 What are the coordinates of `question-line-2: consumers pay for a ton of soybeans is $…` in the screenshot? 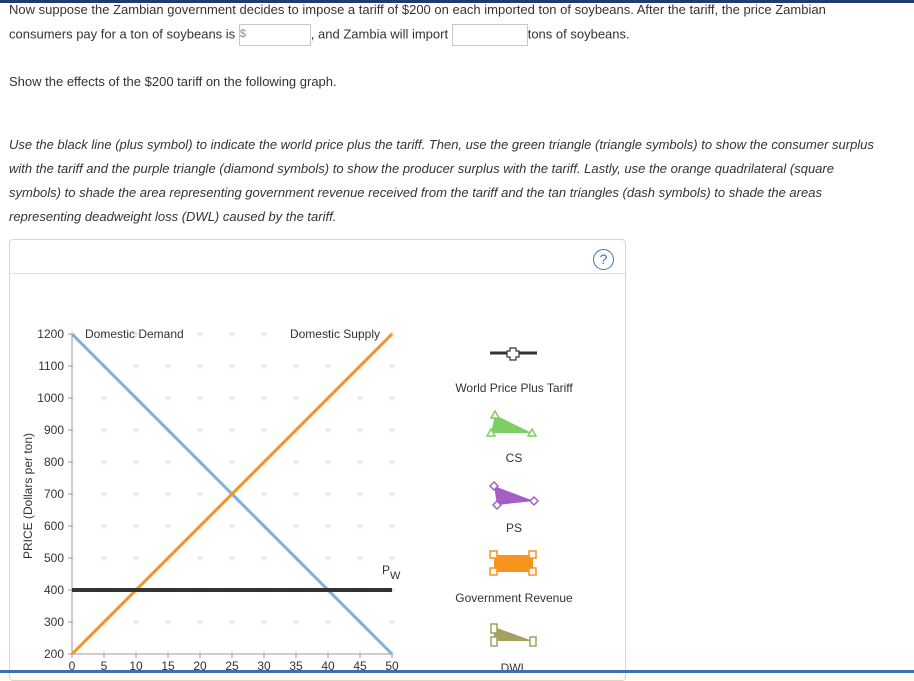 It's located at (319, 35).